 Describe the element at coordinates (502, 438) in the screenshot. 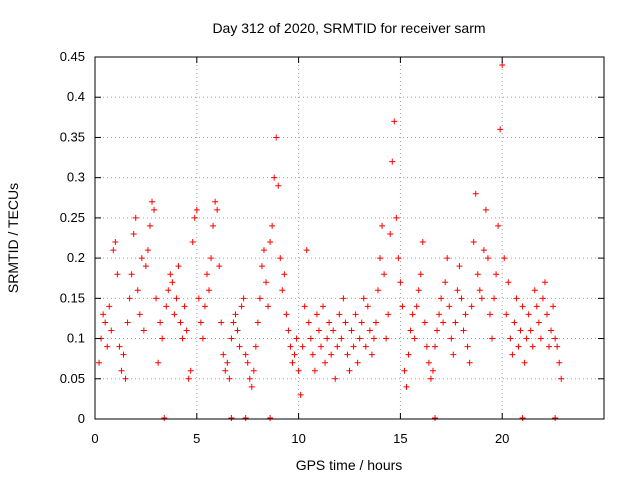

I see `x-tick-label: 20` at that location.